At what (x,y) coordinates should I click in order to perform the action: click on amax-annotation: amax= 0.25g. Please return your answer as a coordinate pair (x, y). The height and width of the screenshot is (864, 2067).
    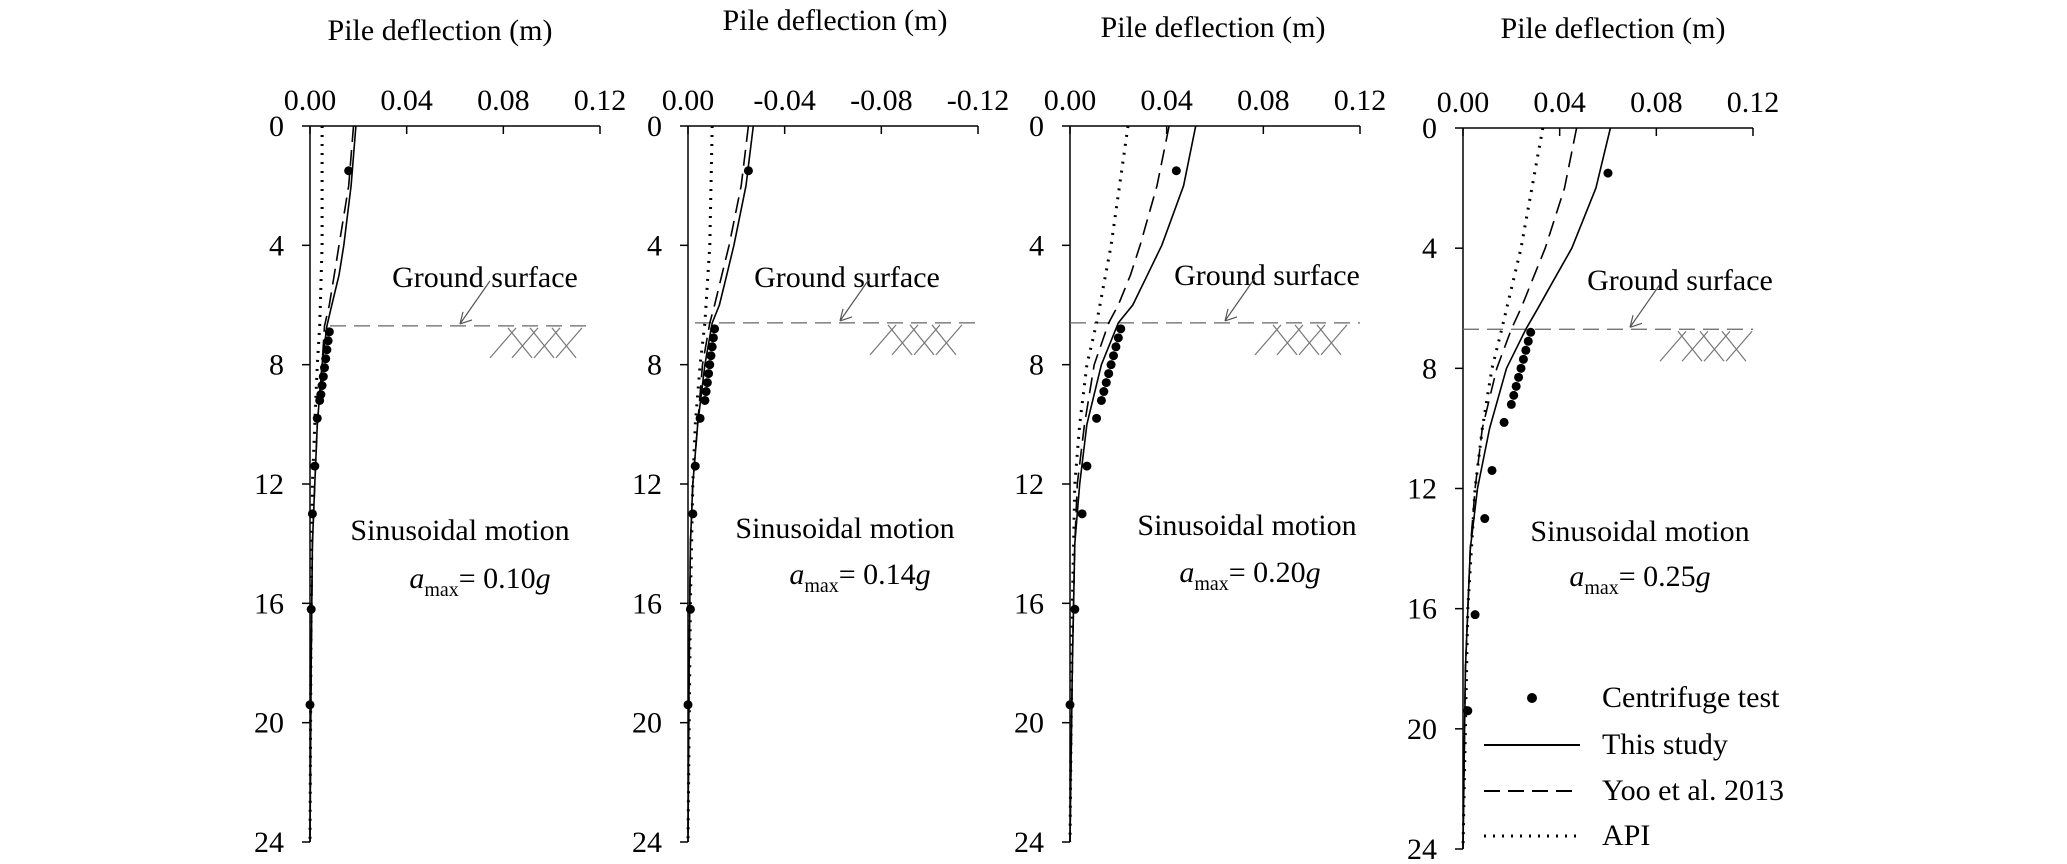
    Looking at the image, I should click on (1639, 579).